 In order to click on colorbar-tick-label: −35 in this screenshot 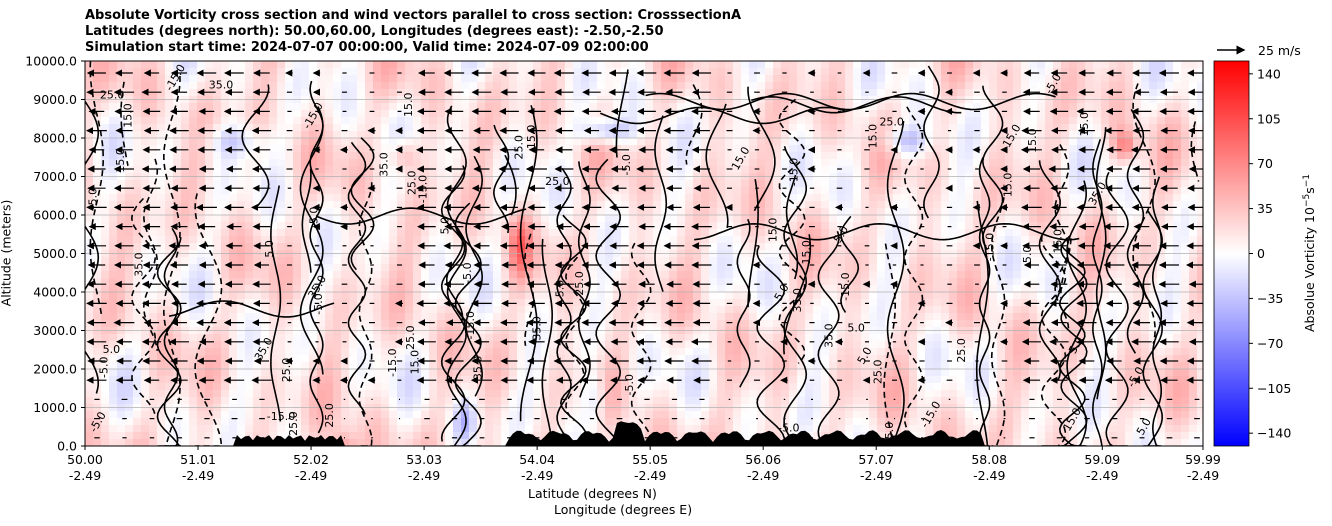, I will do `click(1270, 298)`.